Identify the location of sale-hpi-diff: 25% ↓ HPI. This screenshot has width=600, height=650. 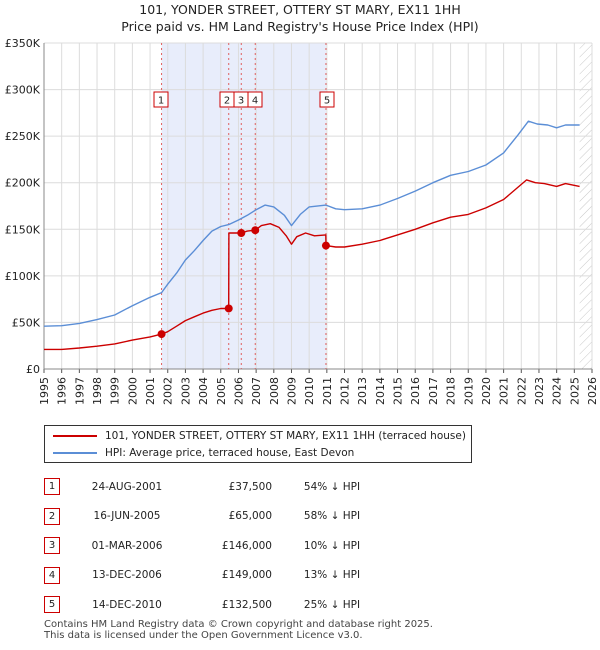
(332, 604).